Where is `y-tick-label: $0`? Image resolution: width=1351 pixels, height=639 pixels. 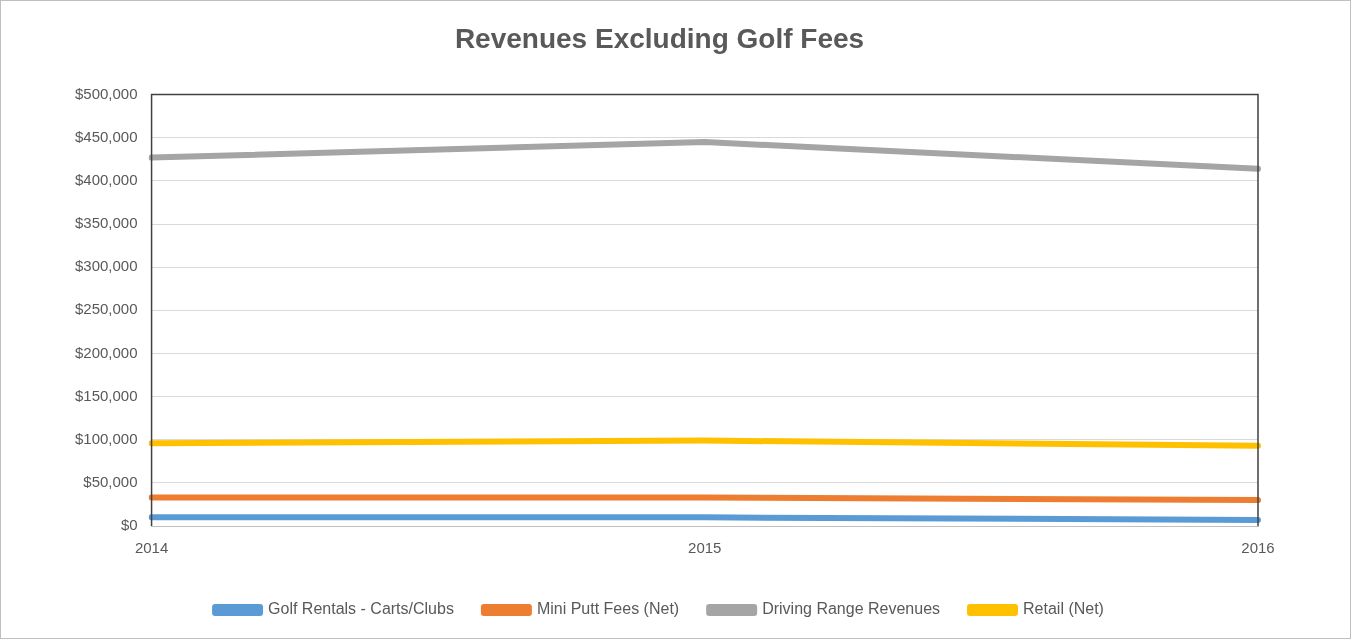
y-tick-label: $0 is located at coordinates (129, 525).